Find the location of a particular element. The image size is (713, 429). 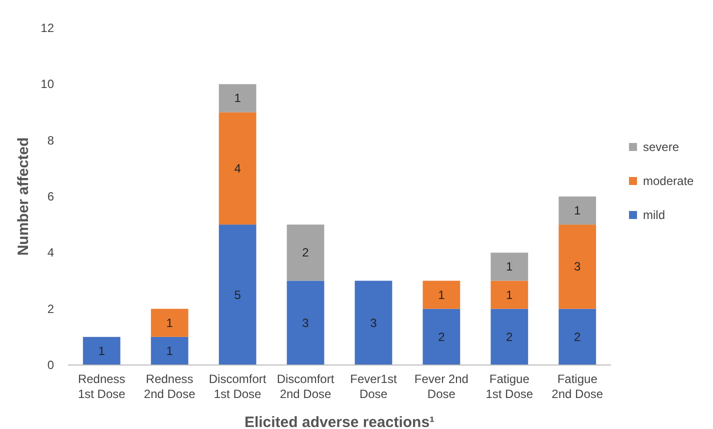

x-axis-title: Elicited adverse reactions¹ is located at coordinates (339, 421).